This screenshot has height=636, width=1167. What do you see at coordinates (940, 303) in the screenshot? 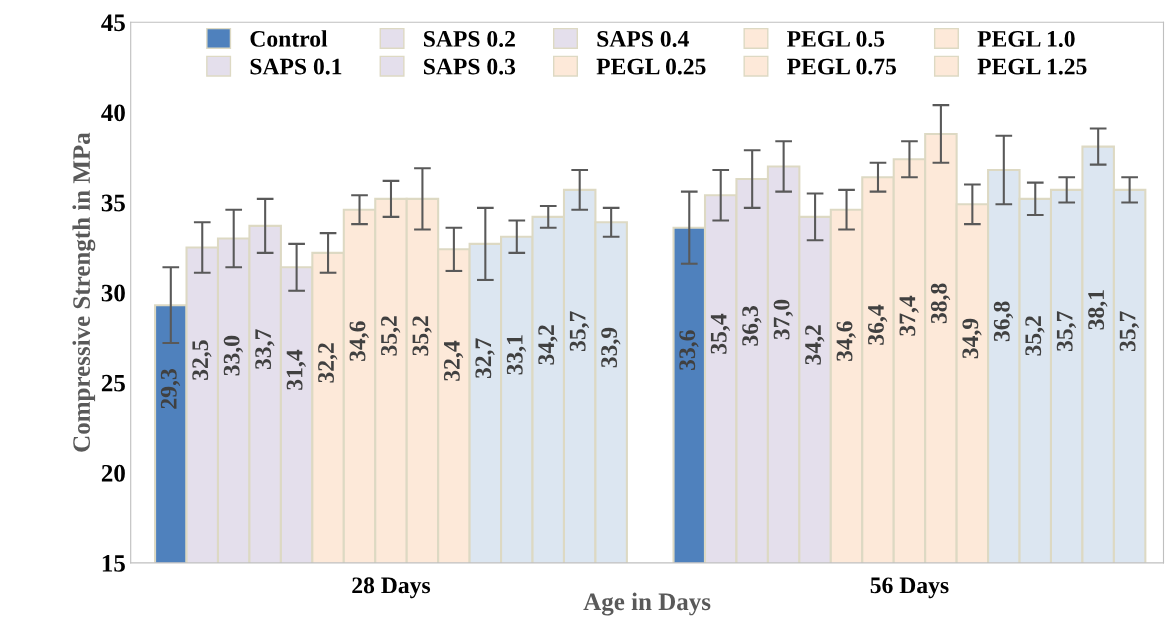
I see `data-label: 38,8` at bounding box center [940, 303].